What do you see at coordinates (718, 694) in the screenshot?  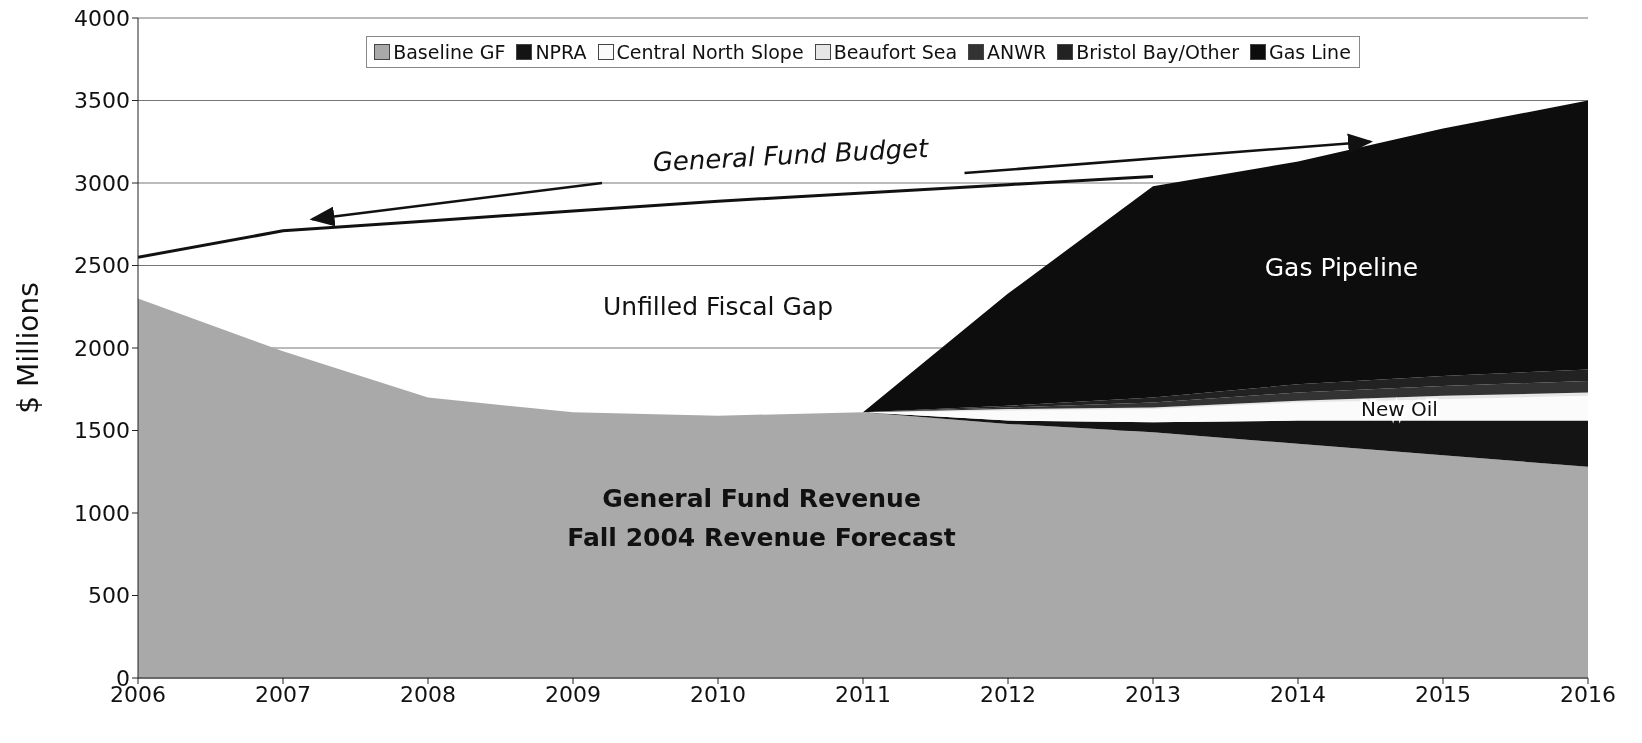 I see `x-tick-label: 2010` at bounding box center [718, 694].